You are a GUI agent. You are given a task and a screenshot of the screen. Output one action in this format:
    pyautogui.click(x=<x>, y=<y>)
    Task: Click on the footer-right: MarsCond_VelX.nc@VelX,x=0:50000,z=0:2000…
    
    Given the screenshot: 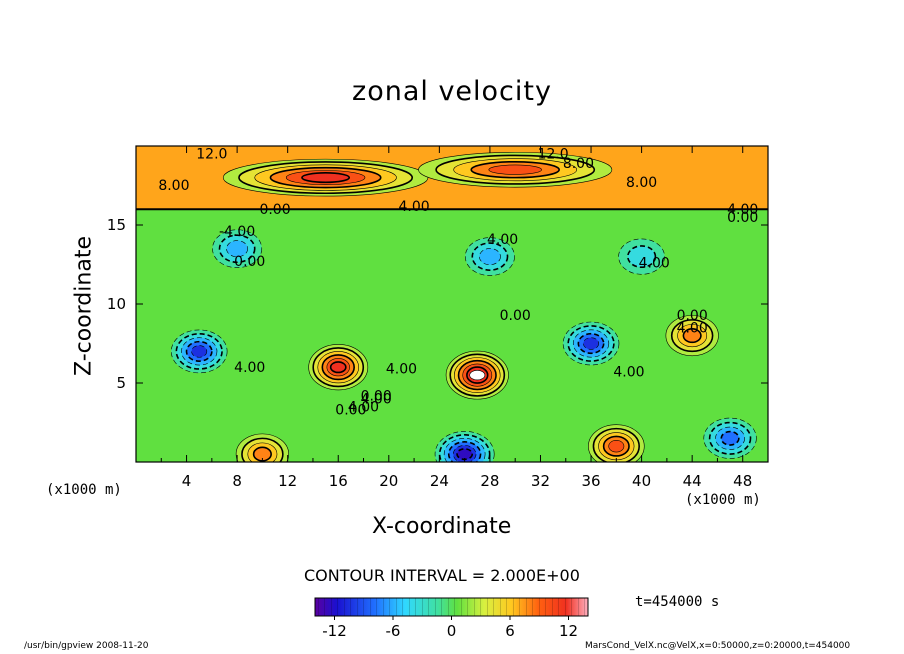 What is the action you would take?
    pyautogui.click(x=718, y=646)
    